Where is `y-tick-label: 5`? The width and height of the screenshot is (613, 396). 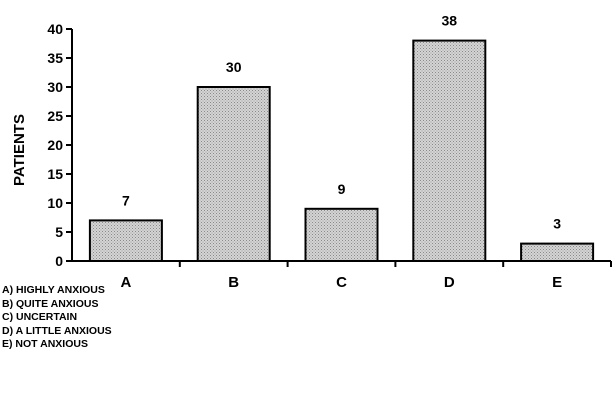 y-tick-label: 5 is located at coordinates (59, 232).